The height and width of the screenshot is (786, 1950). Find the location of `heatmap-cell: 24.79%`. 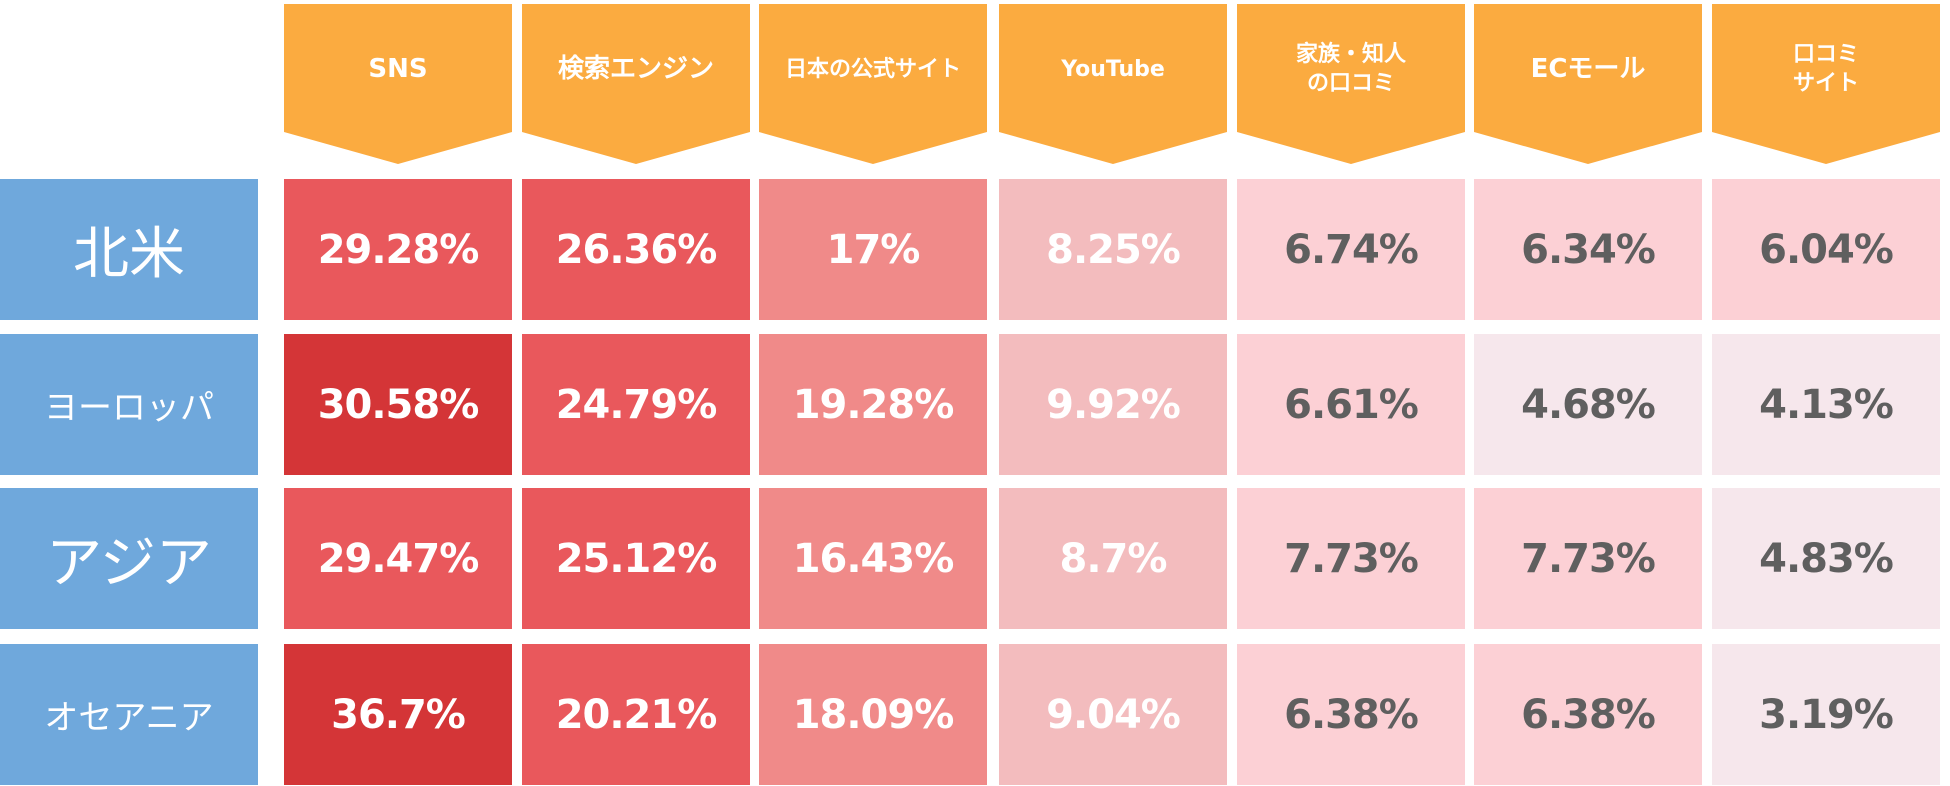

heatmap-cell: 24.79% is located at coordinates (636, 404).